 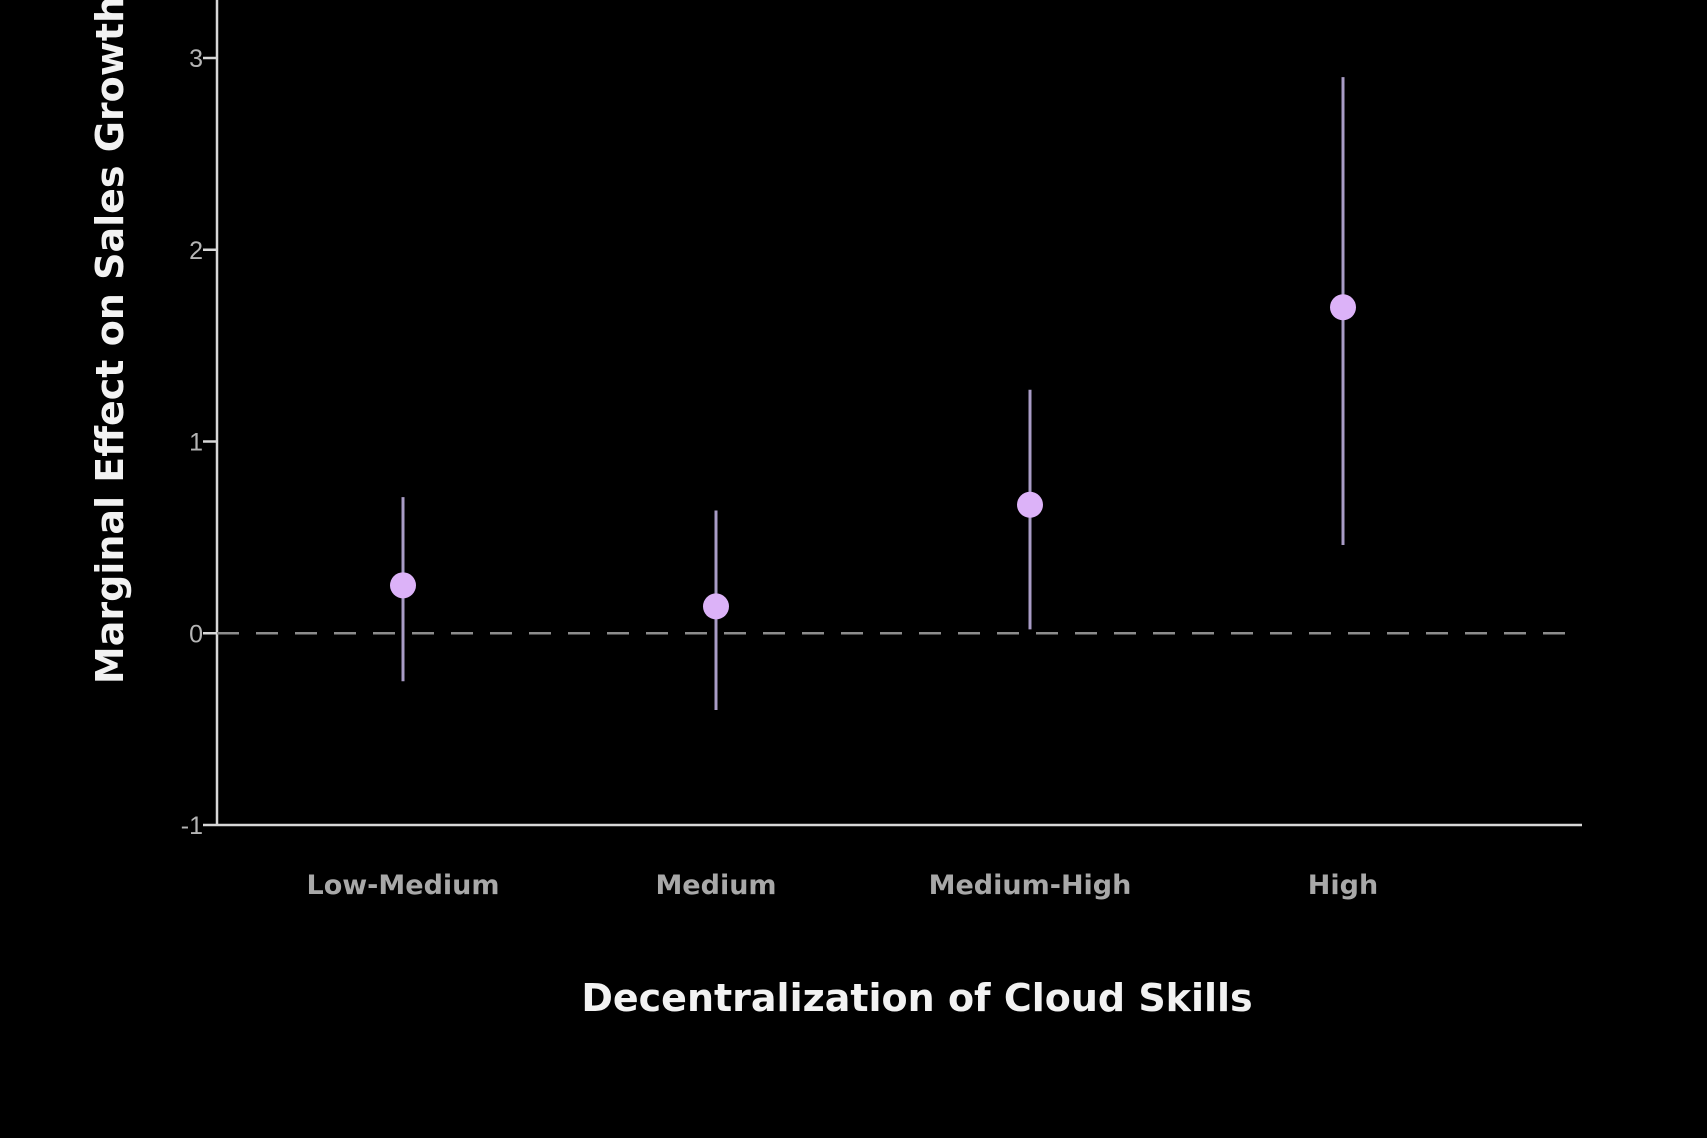 What do you see at coordinates (192, 826) in the screenshot?
I see `y-tick-label: -1` at bounding box center [192, 826].